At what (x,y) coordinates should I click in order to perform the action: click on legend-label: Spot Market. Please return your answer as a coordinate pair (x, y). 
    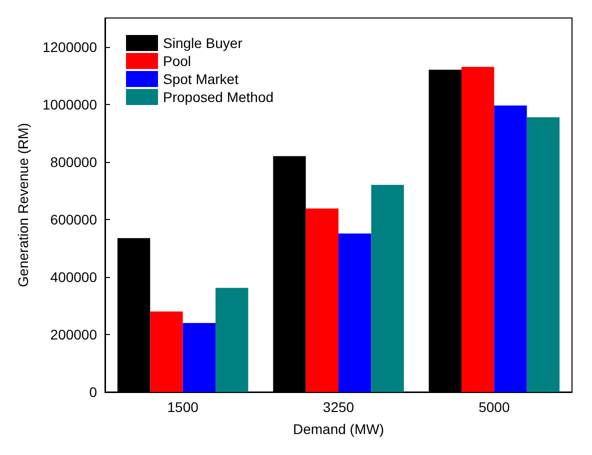
    Looking at the image, I should click on (201, 79).